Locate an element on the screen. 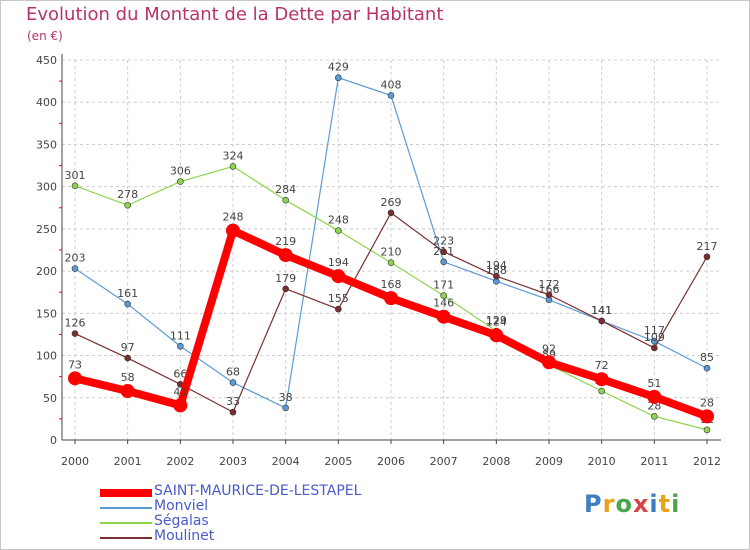  data-label-moulinet: 172 is located at coordinates (549, 284).